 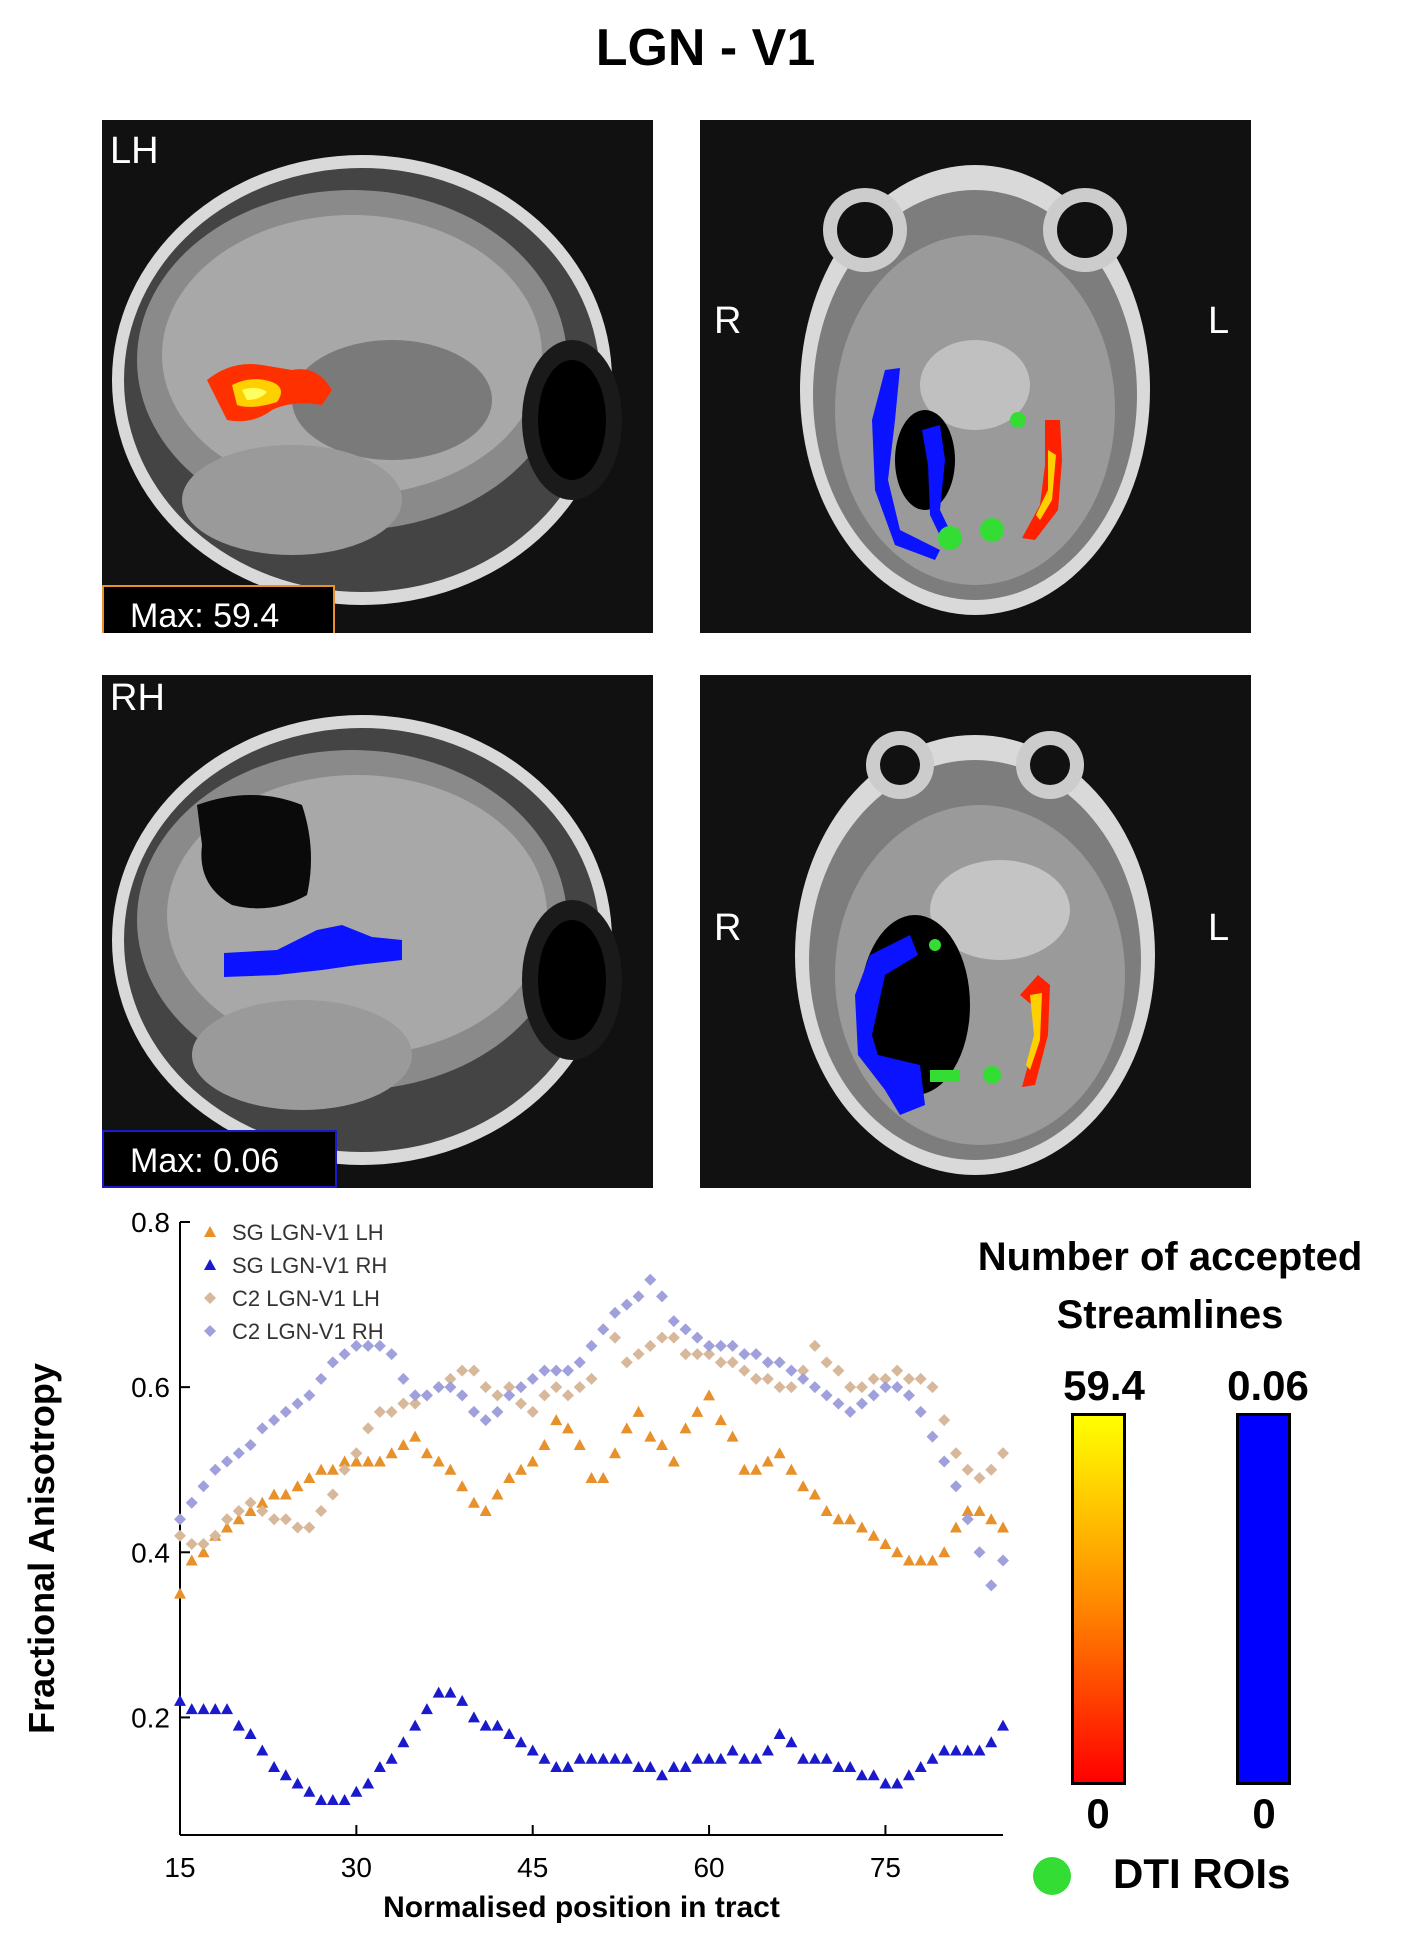 What do you see at coordinates (885, 1867) in the screenshot?
I see `x-tick-label: 75` at bounding box center [885, 1867].